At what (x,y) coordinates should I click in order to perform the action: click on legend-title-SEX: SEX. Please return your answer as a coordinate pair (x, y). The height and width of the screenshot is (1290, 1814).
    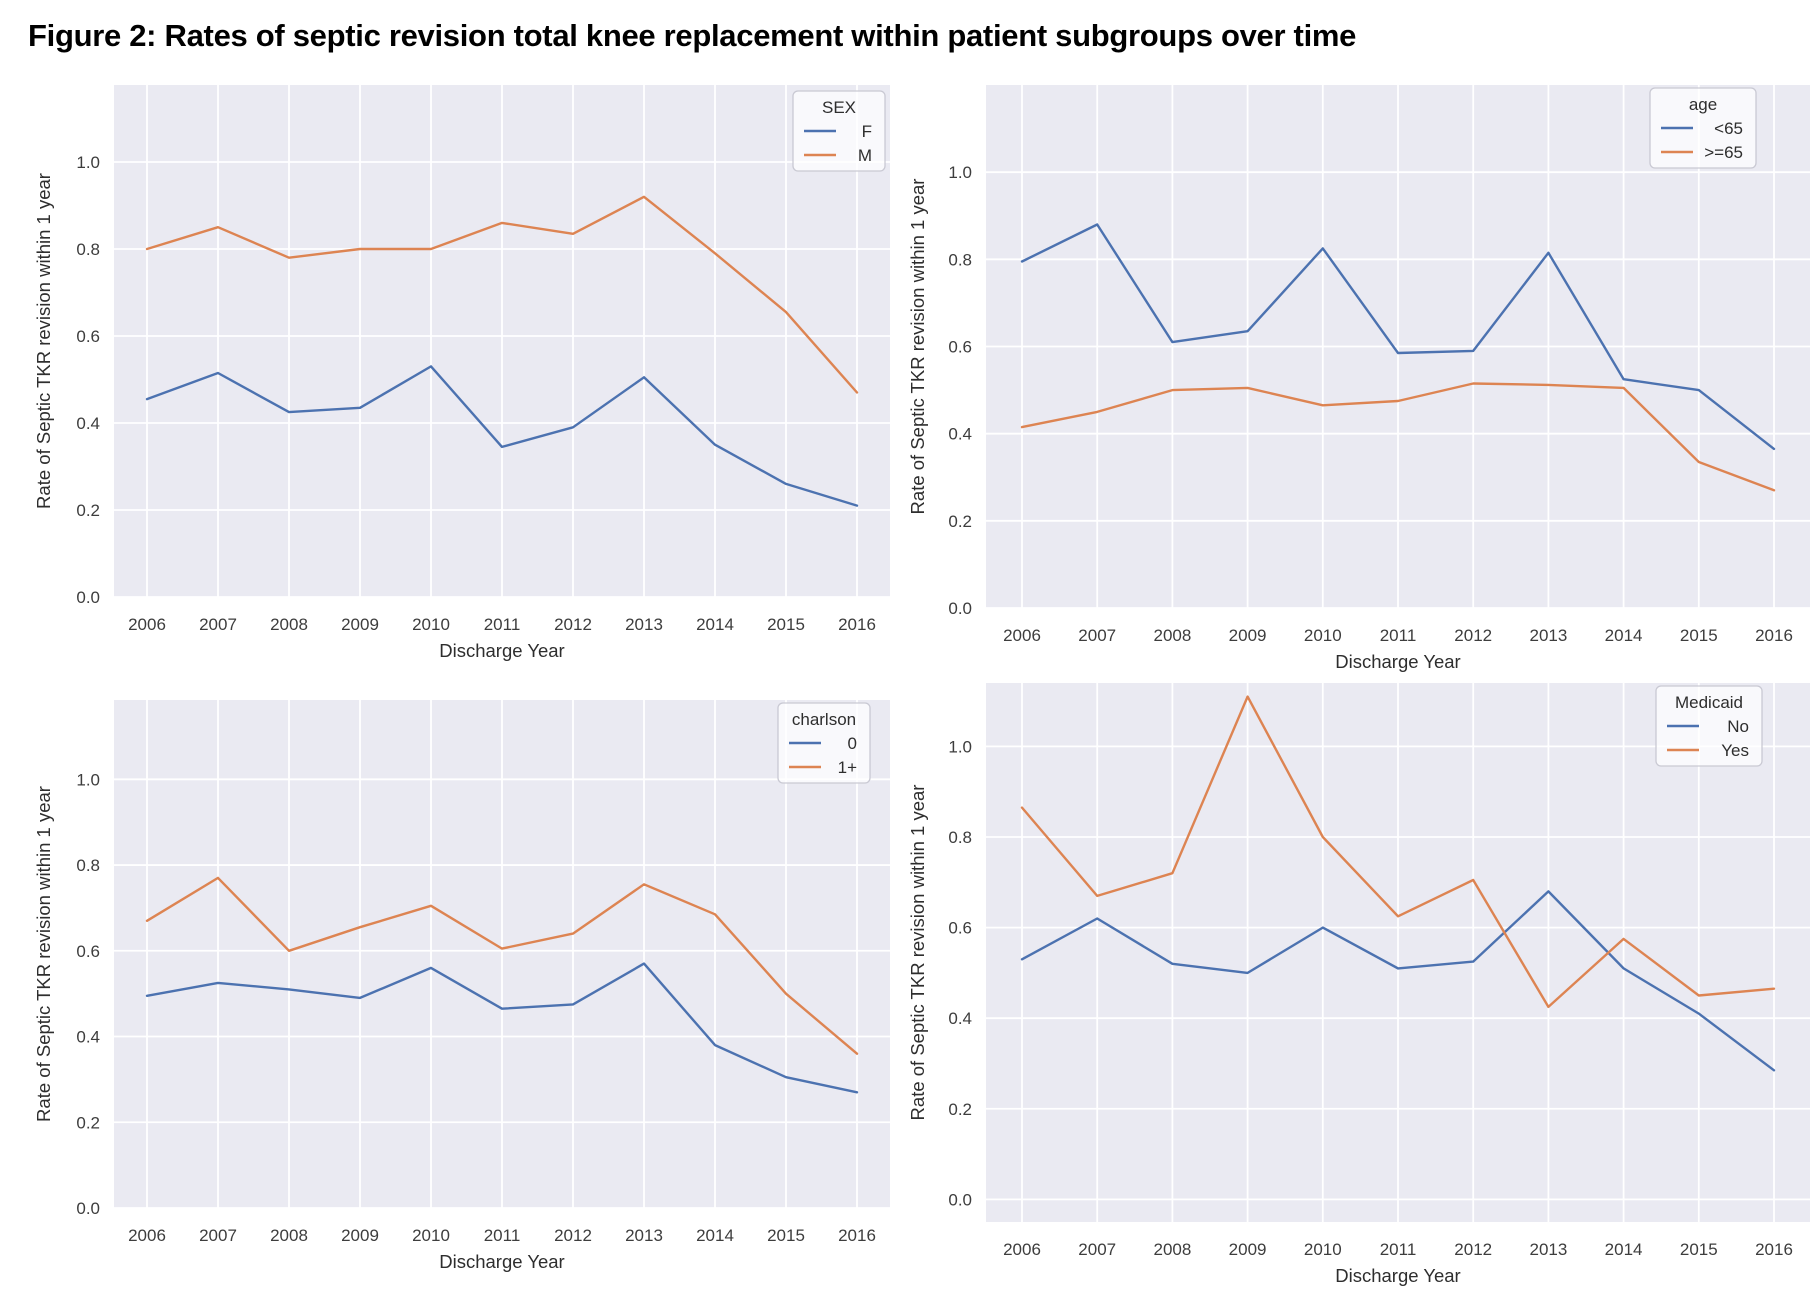
    Looking at the image, I should click on (839, 107).